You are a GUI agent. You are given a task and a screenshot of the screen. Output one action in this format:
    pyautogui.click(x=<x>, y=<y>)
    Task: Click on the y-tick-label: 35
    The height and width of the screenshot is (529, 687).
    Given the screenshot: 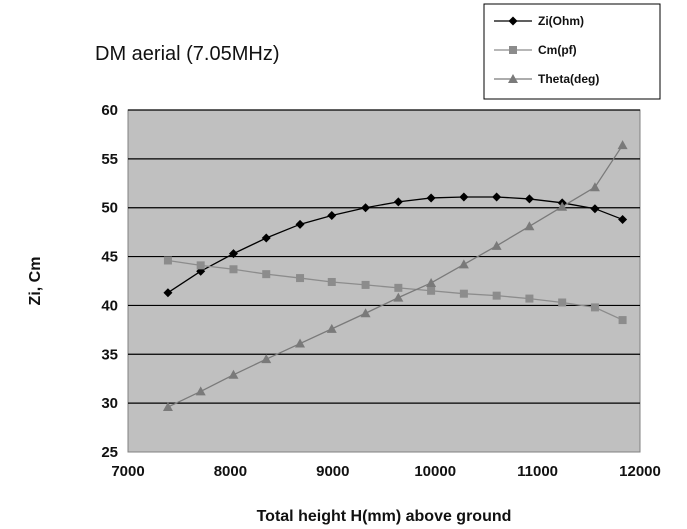 What is the action you would take?
    pyautogui.click(x=109, y=354)
    